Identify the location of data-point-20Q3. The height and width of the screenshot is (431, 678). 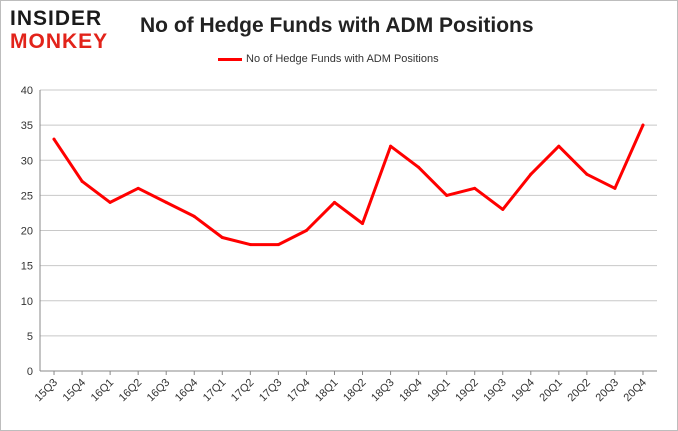
(615, 188).